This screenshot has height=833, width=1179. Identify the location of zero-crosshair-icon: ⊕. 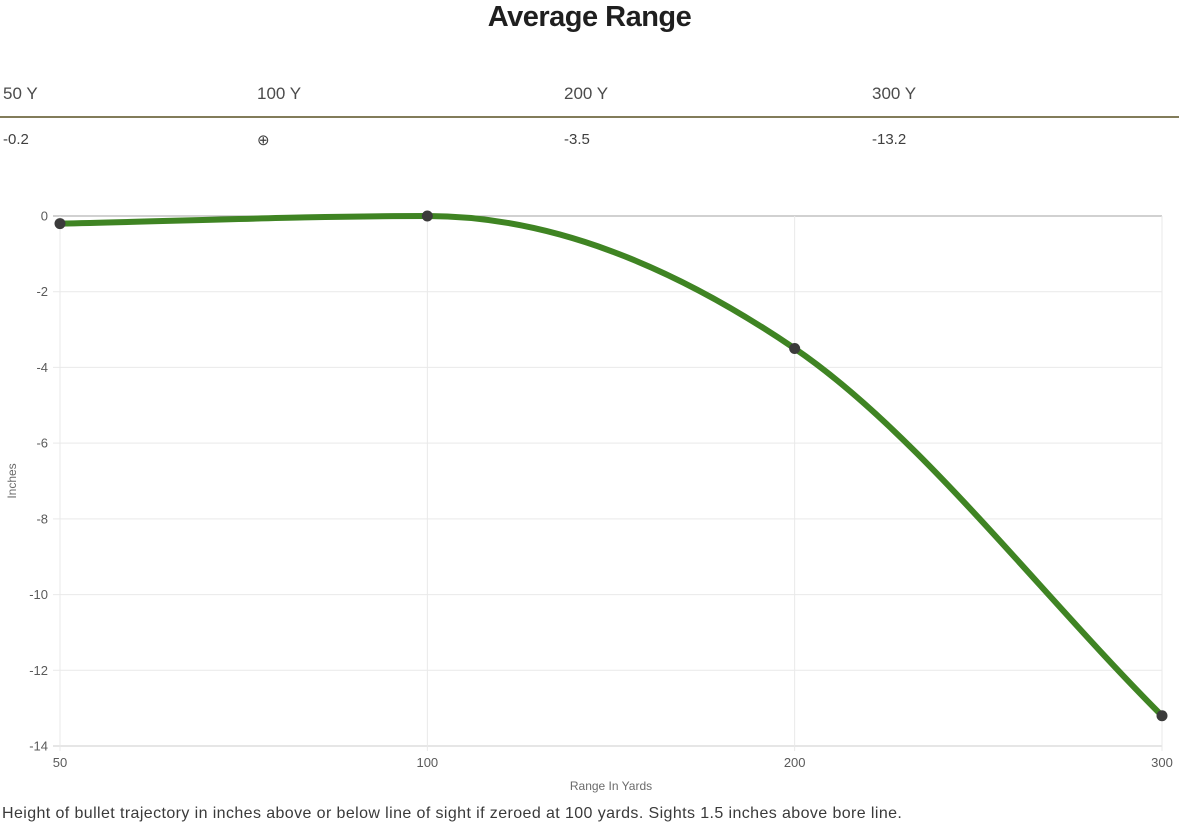
(263, 140).